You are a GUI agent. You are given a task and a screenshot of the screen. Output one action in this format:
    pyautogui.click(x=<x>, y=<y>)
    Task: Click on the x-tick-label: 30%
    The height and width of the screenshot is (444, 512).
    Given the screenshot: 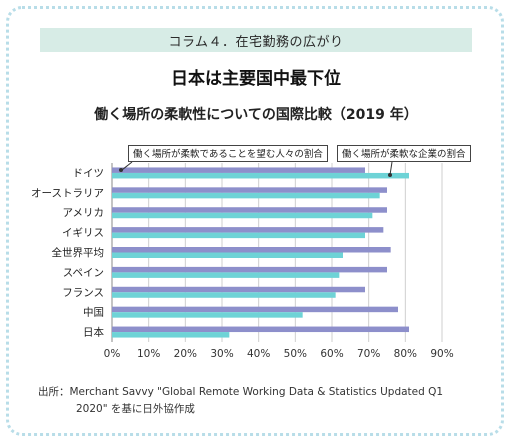 What is the action you would take?
    pyautogui.click(x=221, y=354)
    